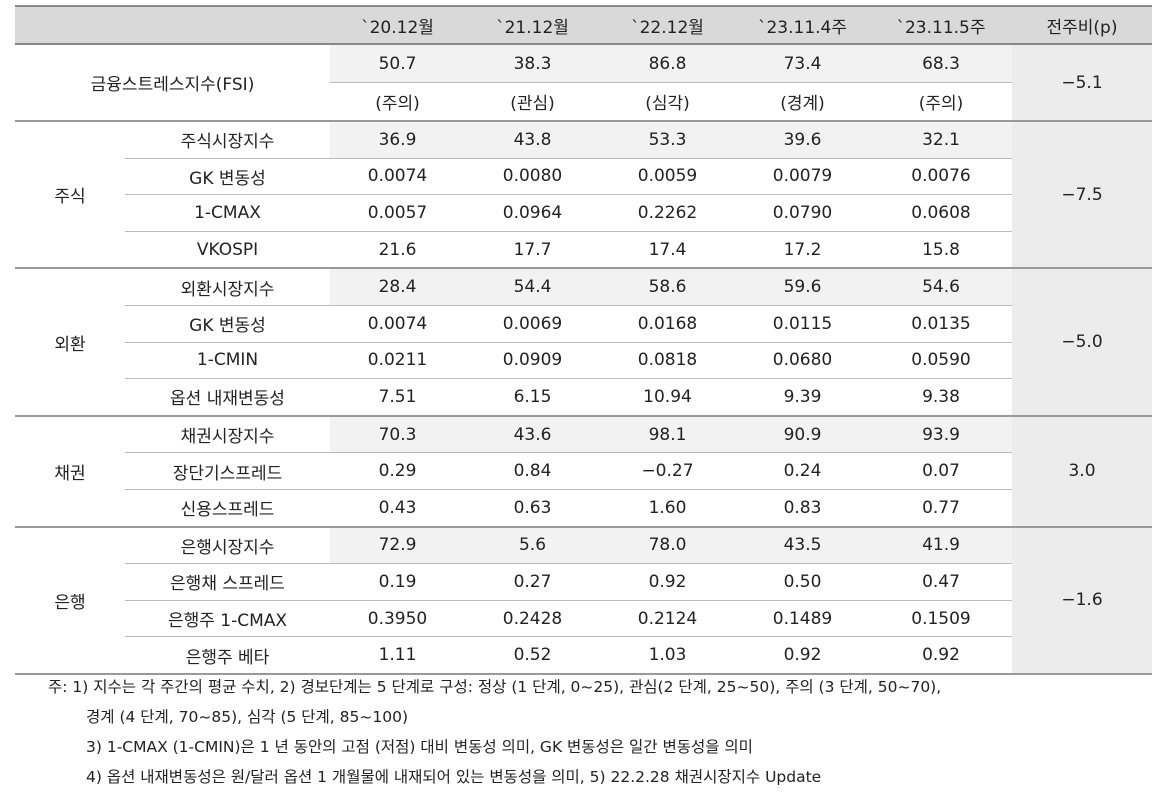 Image resolution: width=1166 pixels, height=804 pixels. I want to click on column-header: `23.11.5주, so click(941, 25).